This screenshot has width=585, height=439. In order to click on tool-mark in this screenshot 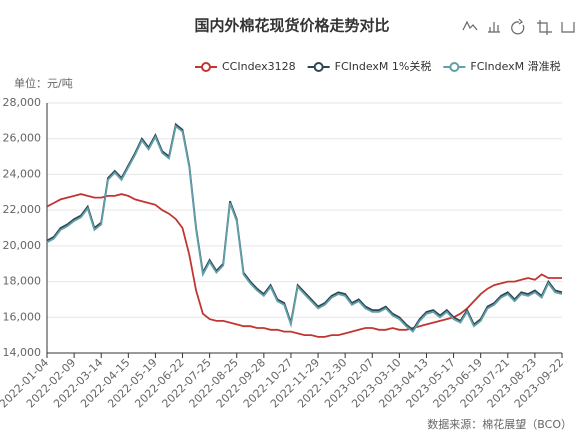, I will do `click(470, 25)`.